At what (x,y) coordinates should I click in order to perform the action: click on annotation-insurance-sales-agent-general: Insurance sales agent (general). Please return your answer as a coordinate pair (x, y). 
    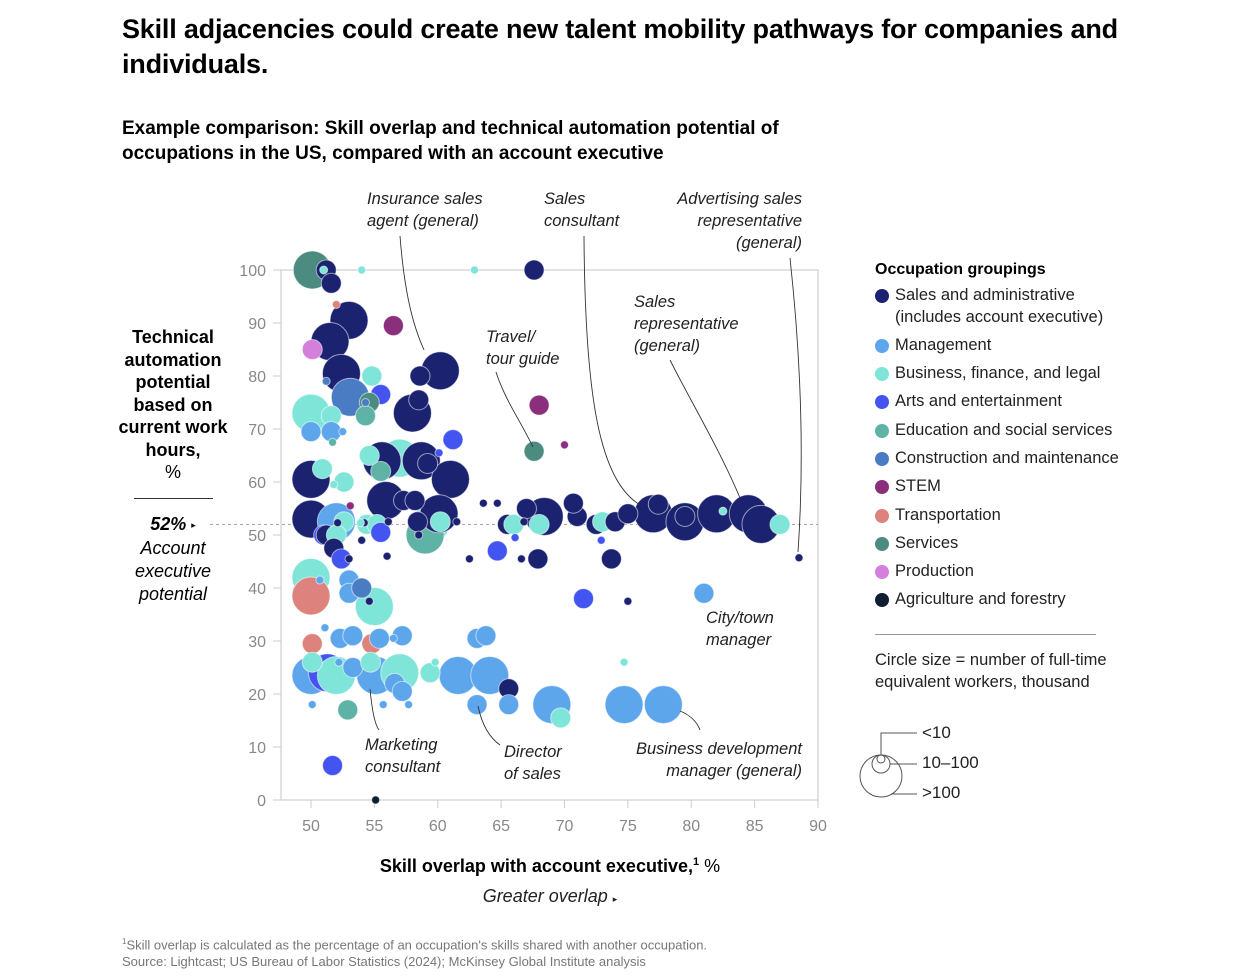
    Looking at the image, I should click on (425, 270).